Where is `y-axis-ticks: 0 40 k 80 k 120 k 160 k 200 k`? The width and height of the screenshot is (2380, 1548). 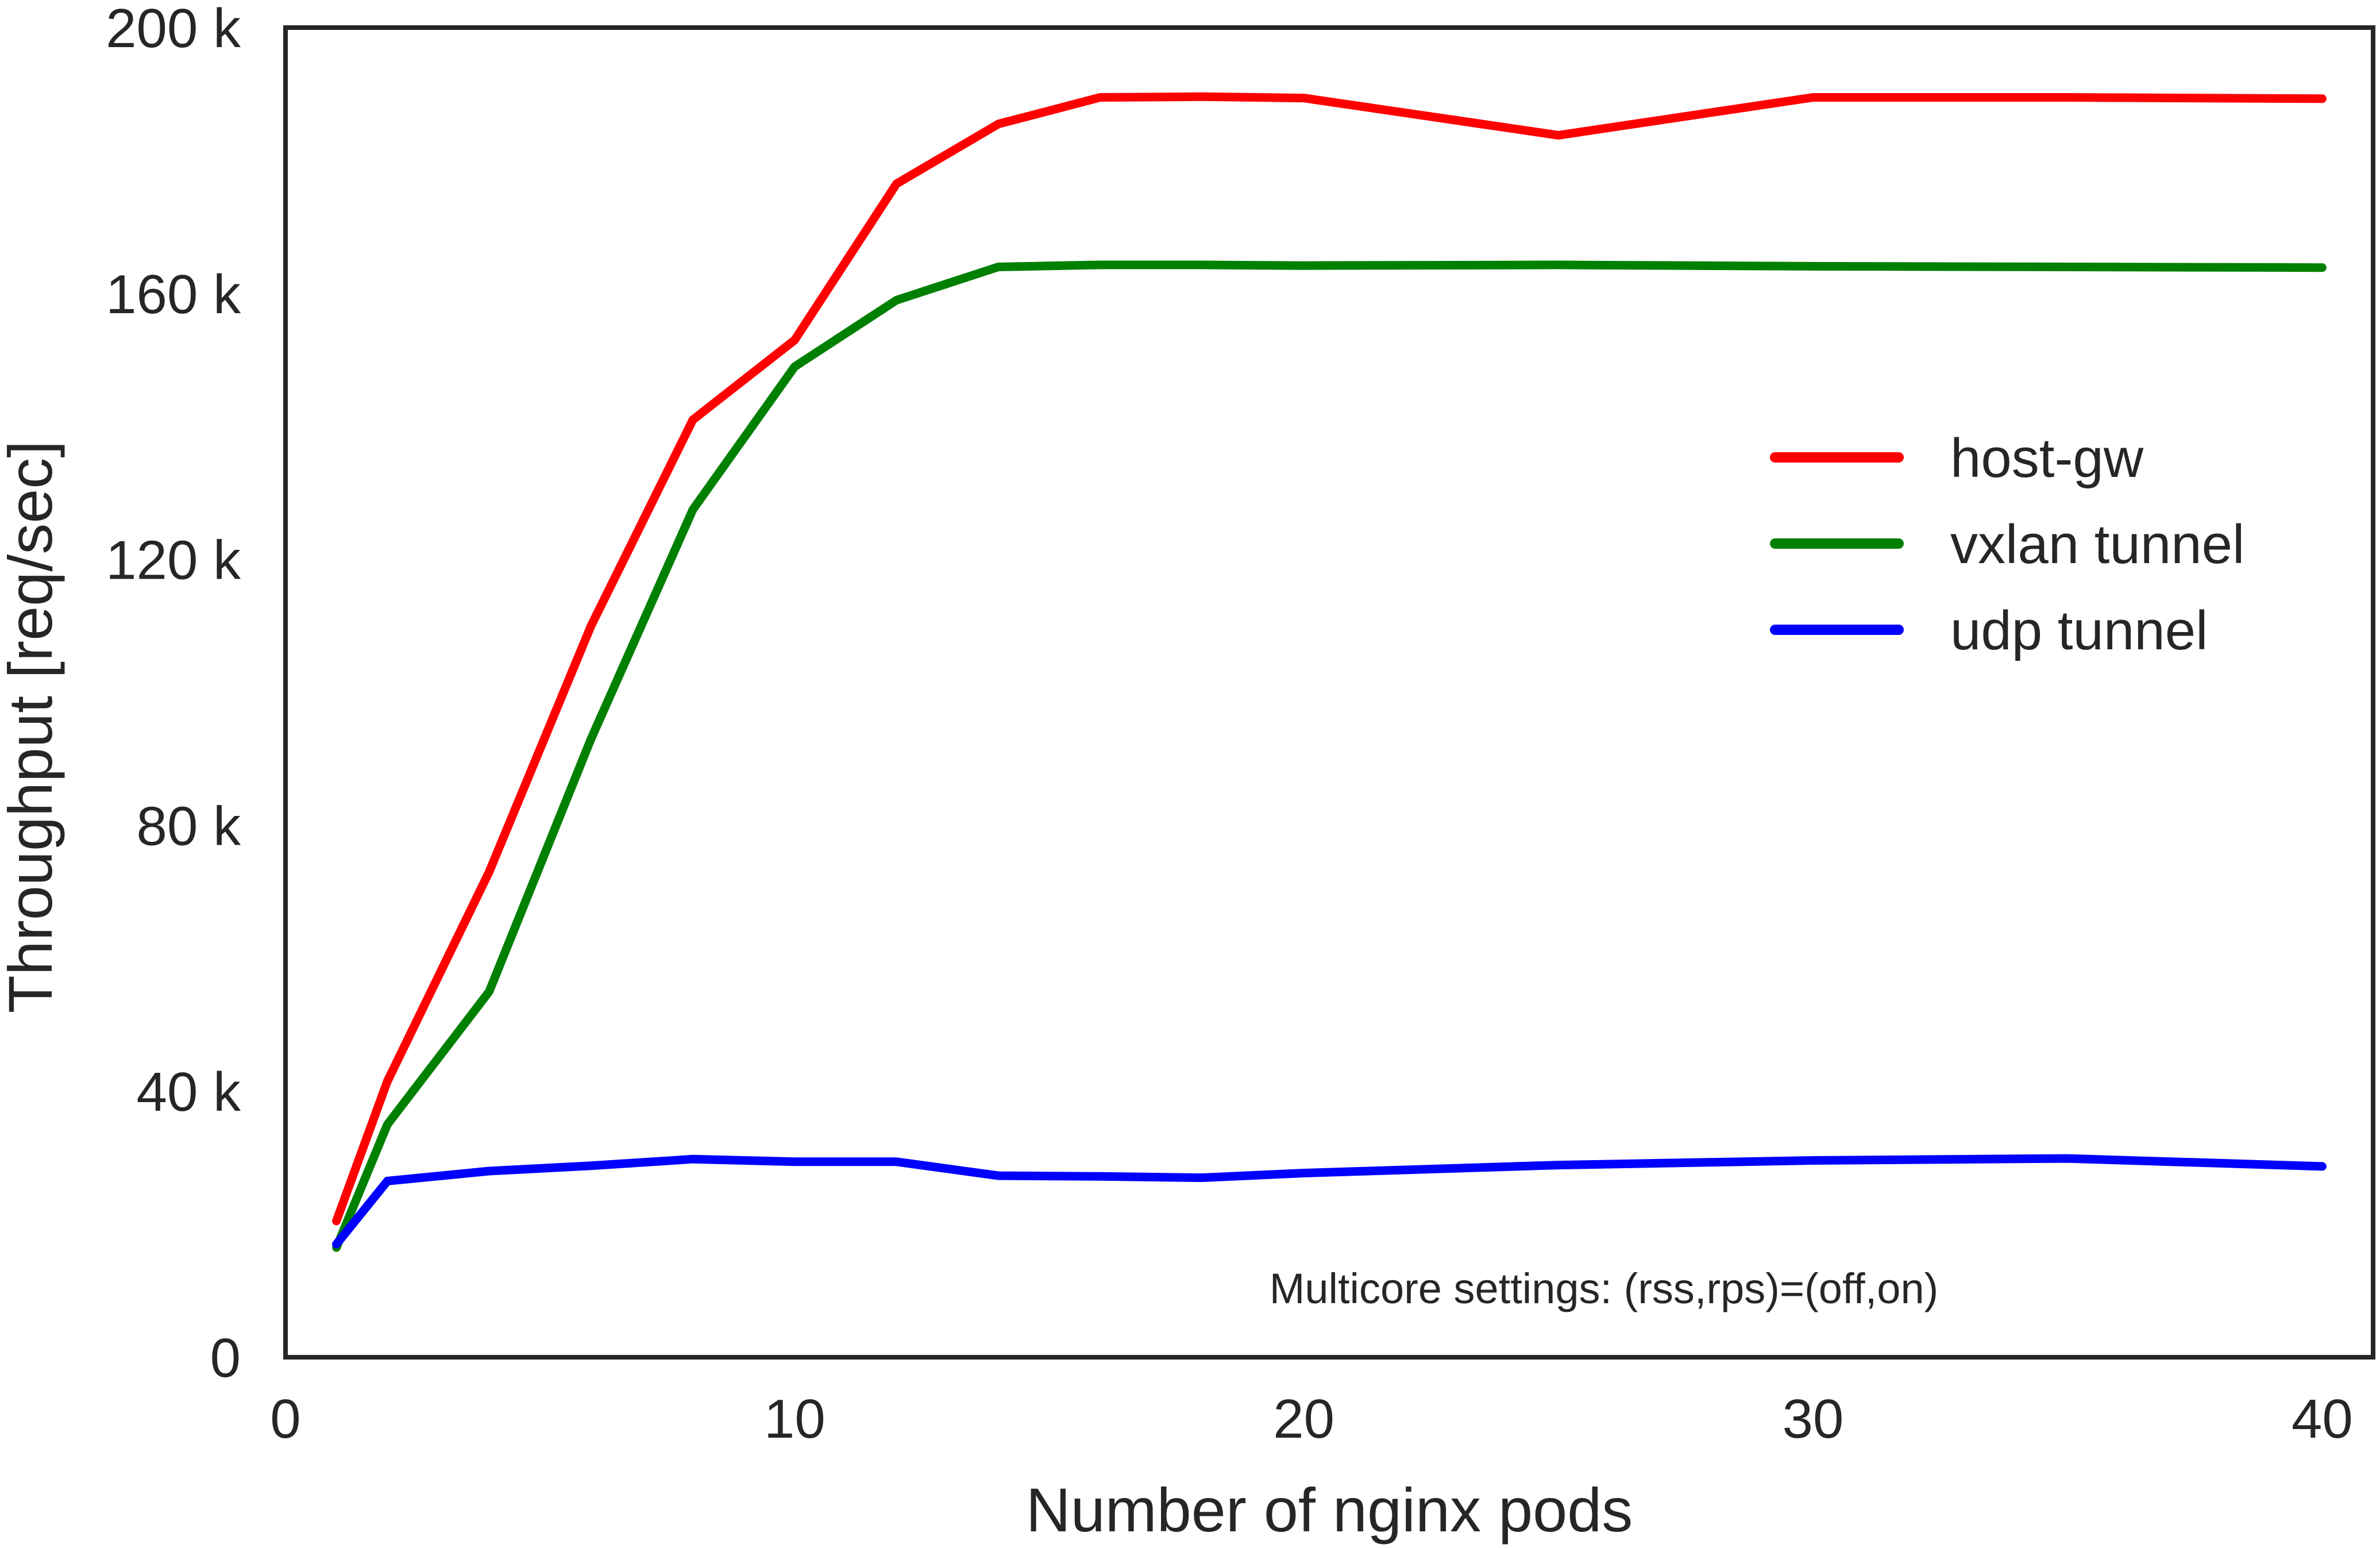
y-axis-ticks: 0 40 k 80 k 120 k 160 k 200 k is located at coordinates (173, 694).